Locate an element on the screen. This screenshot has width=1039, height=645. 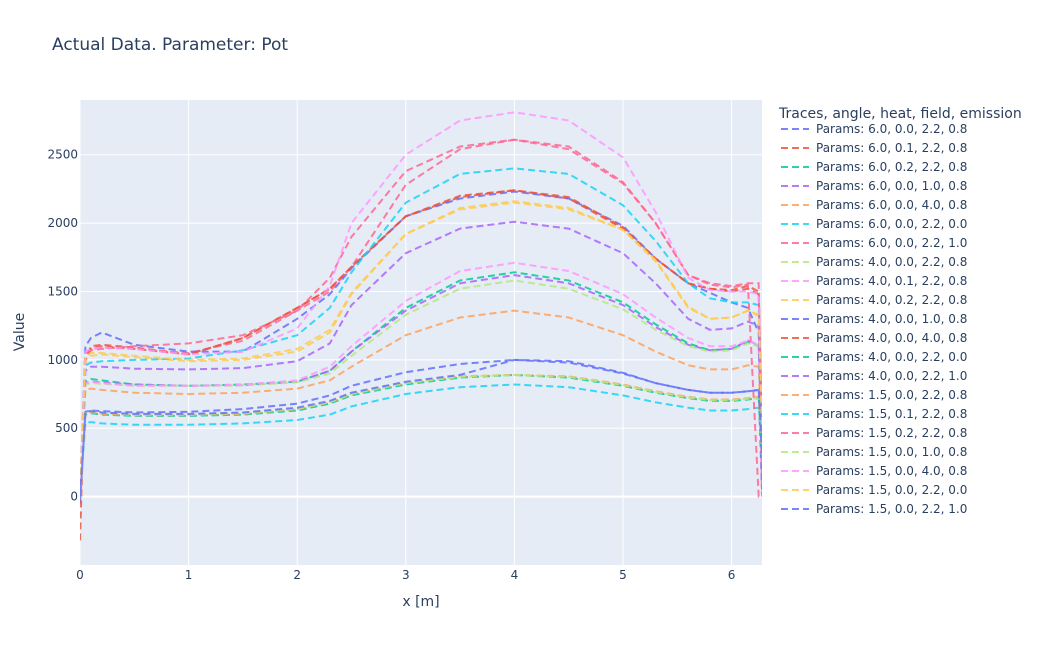
x-tick-label: 0 is located at coordinates (80, 575).